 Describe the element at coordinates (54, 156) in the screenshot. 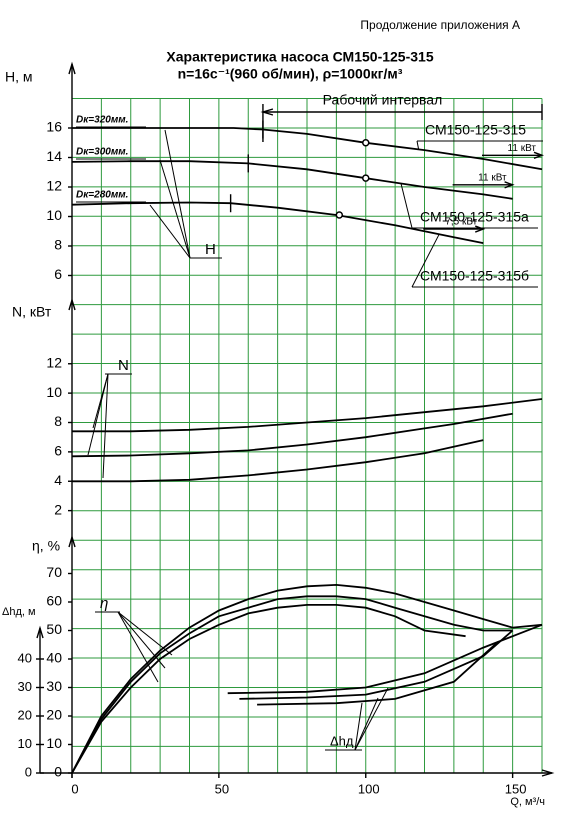

I see `y-tick-label: 14` at that location.